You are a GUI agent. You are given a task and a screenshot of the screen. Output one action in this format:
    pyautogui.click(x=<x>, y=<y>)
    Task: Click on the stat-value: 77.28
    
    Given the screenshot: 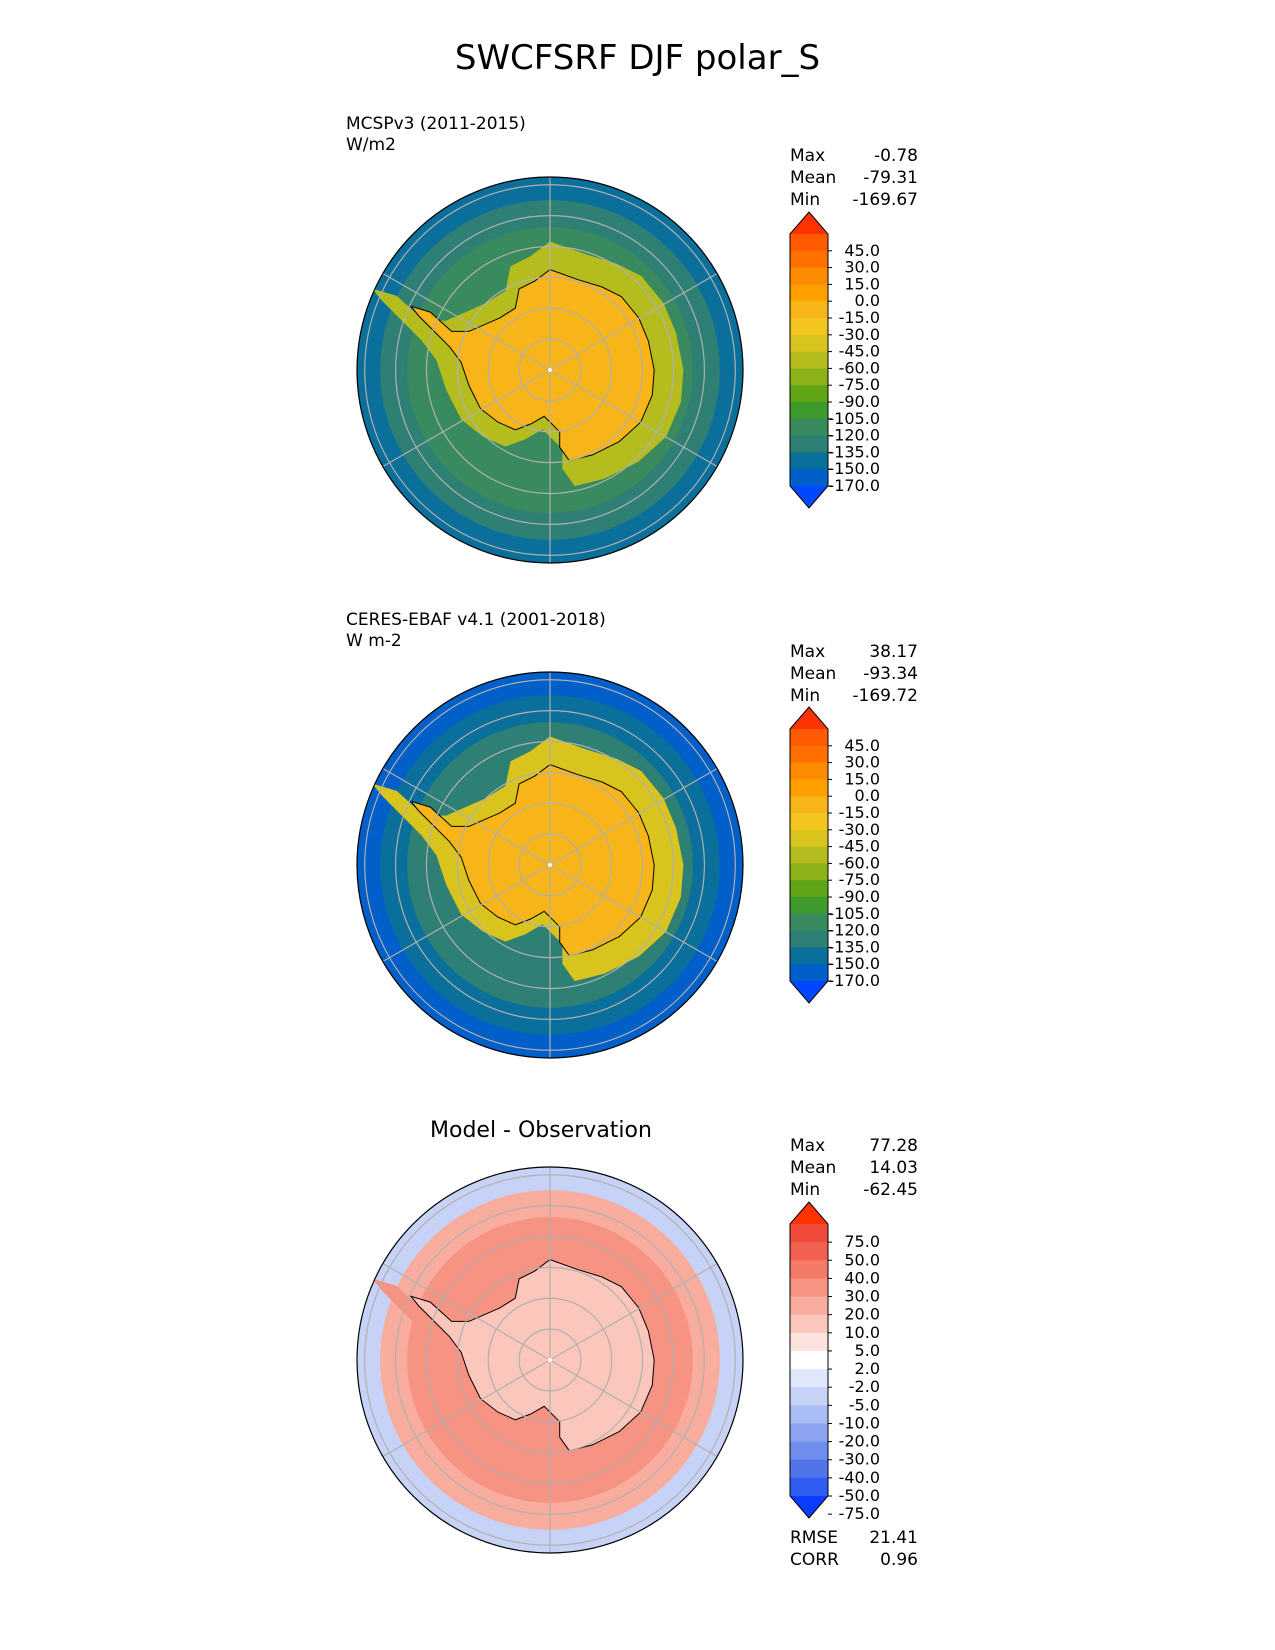 What is the action you would take?
    pyautogui.click(x=893, y=1146)
    